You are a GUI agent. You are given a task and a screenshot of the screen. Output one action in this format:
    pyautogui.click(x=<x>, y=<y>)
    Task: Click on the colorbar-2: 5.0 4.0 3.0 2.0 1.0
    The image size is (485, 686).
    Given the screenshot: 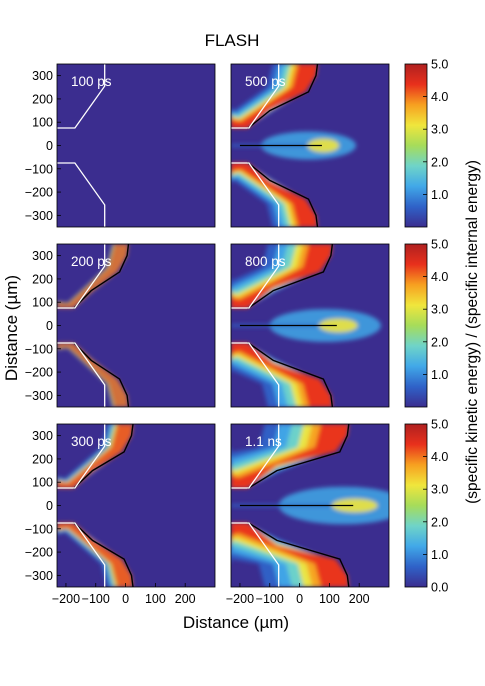 What is the action you would take?
    pyautogui.click(x=426, y=323)
    